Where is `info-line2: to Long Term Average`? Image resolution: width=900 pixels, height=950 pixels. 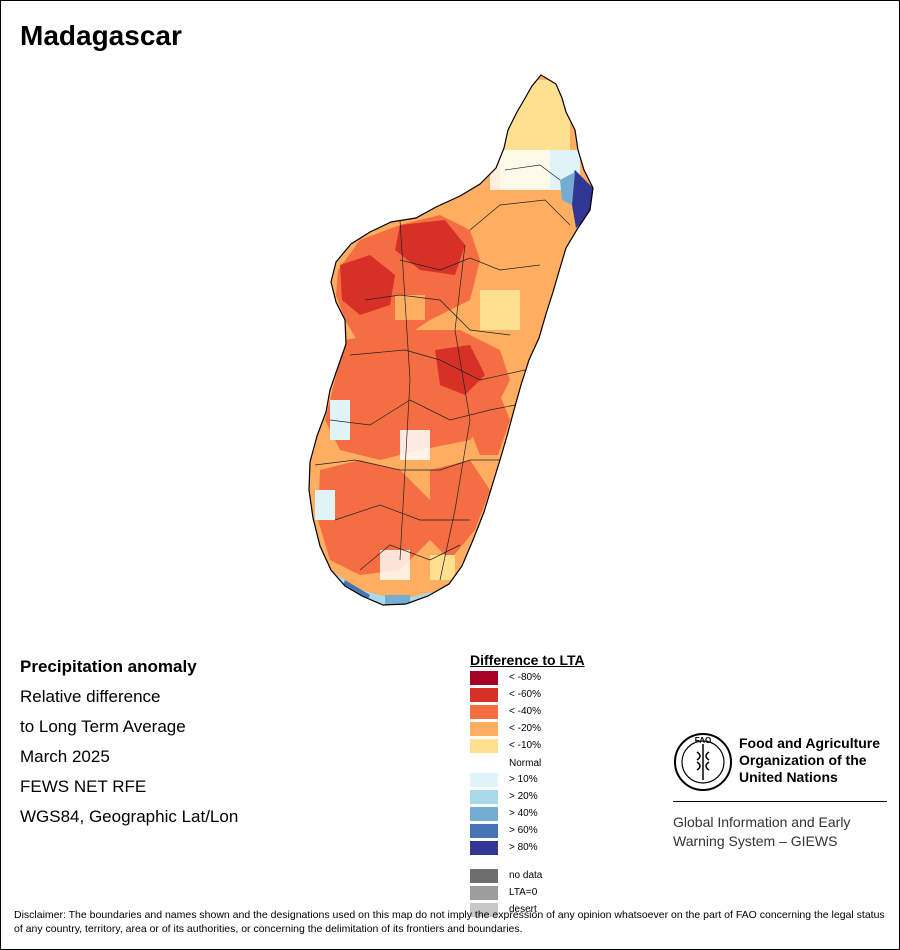
info-line2: to Long Term Average is located at coordinates (103, 726).